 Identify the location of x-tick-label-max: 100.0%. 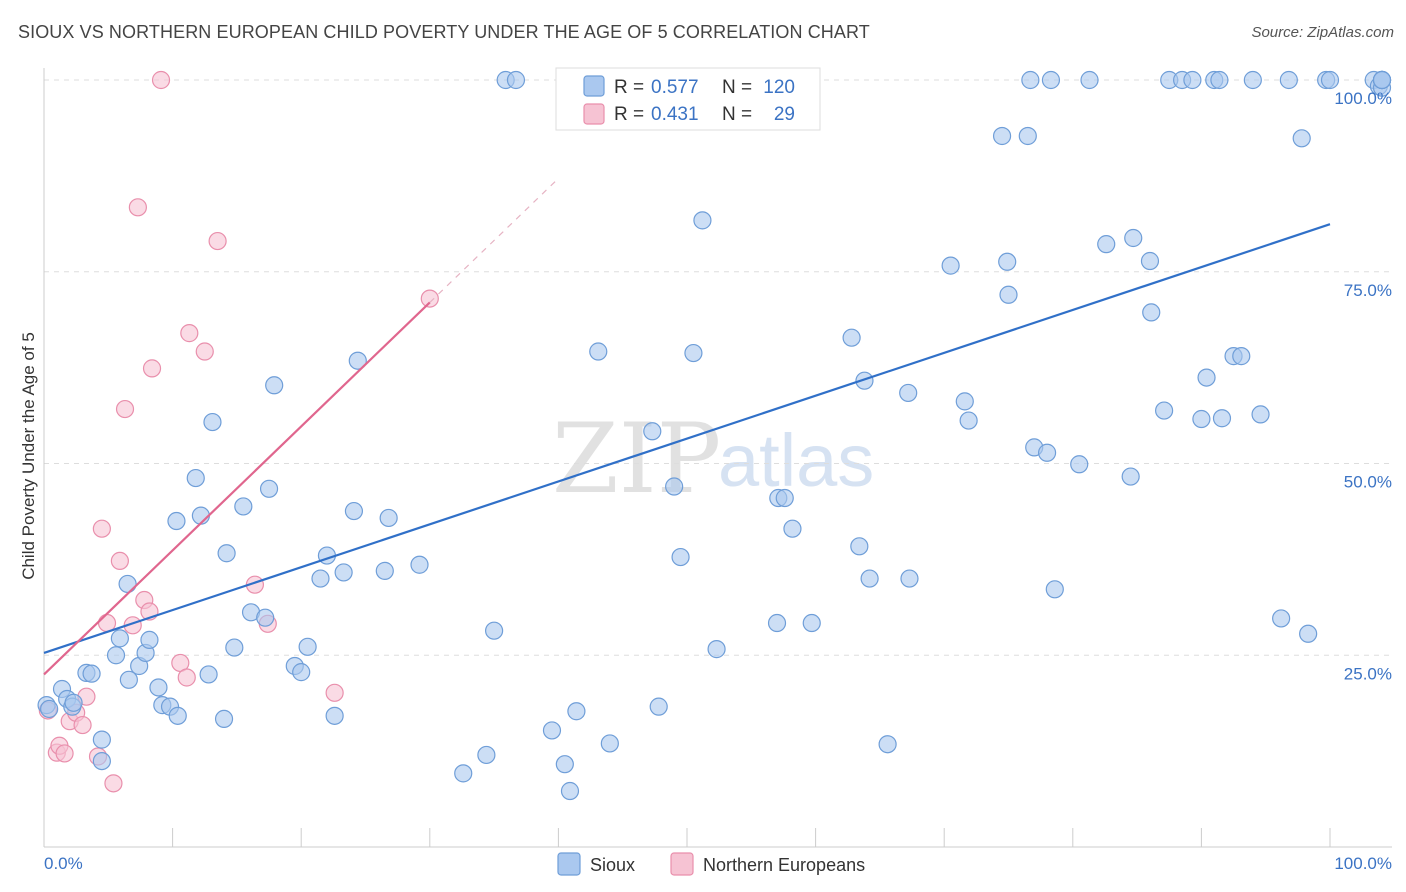
(1363, 863).